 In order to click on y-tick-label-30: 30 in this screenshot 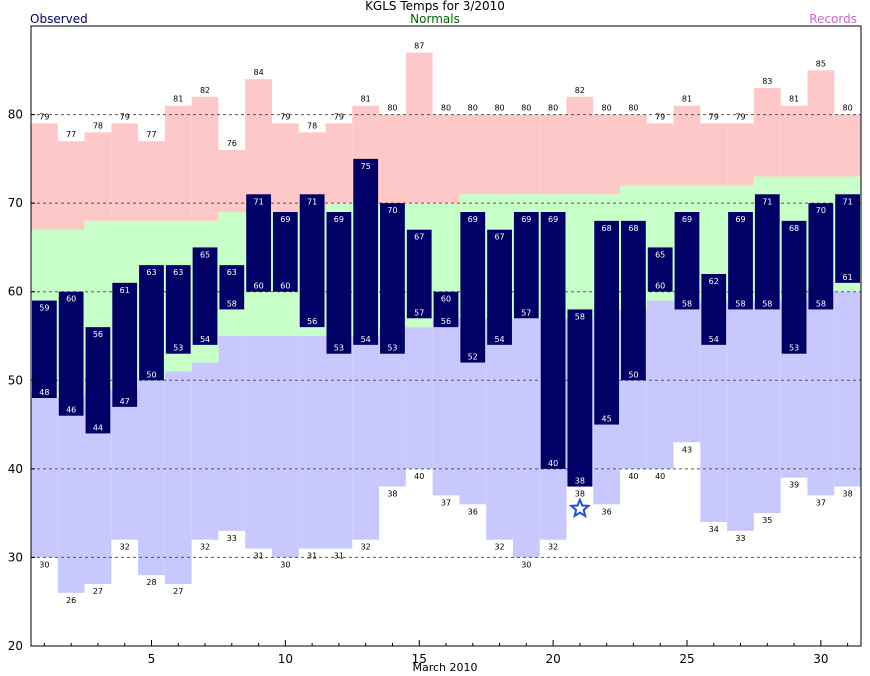, I will do `click(15, 557)`.